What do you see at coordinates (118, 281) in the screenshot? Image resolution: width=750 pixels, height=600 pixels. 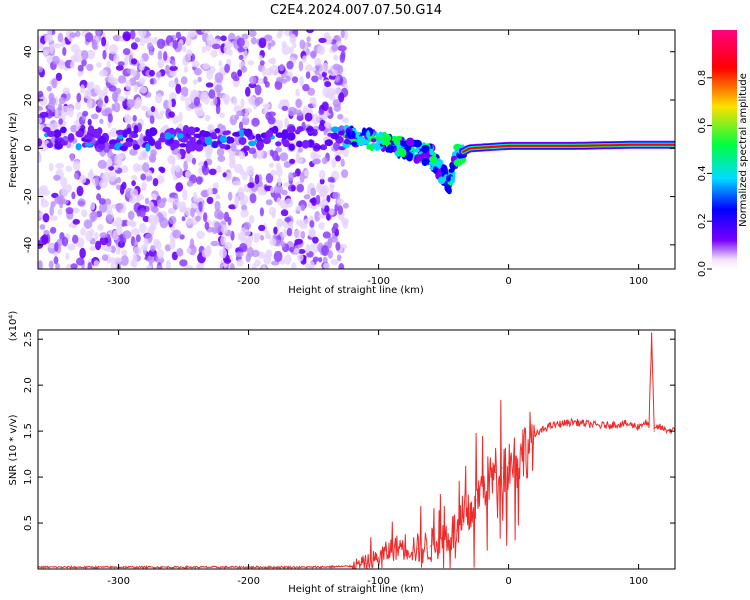 I see `x-tick-label: -300` at bounding box center [118, 281].